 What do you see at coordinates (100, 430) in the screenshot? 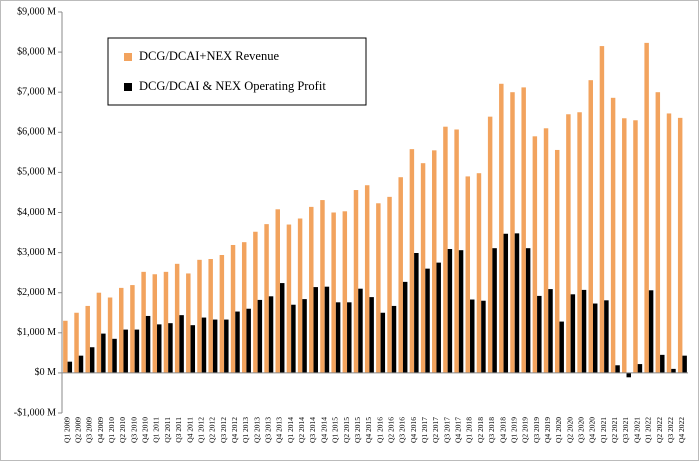
I see `x-tick-label: Q4 2009` at bounding box center [100, 430].